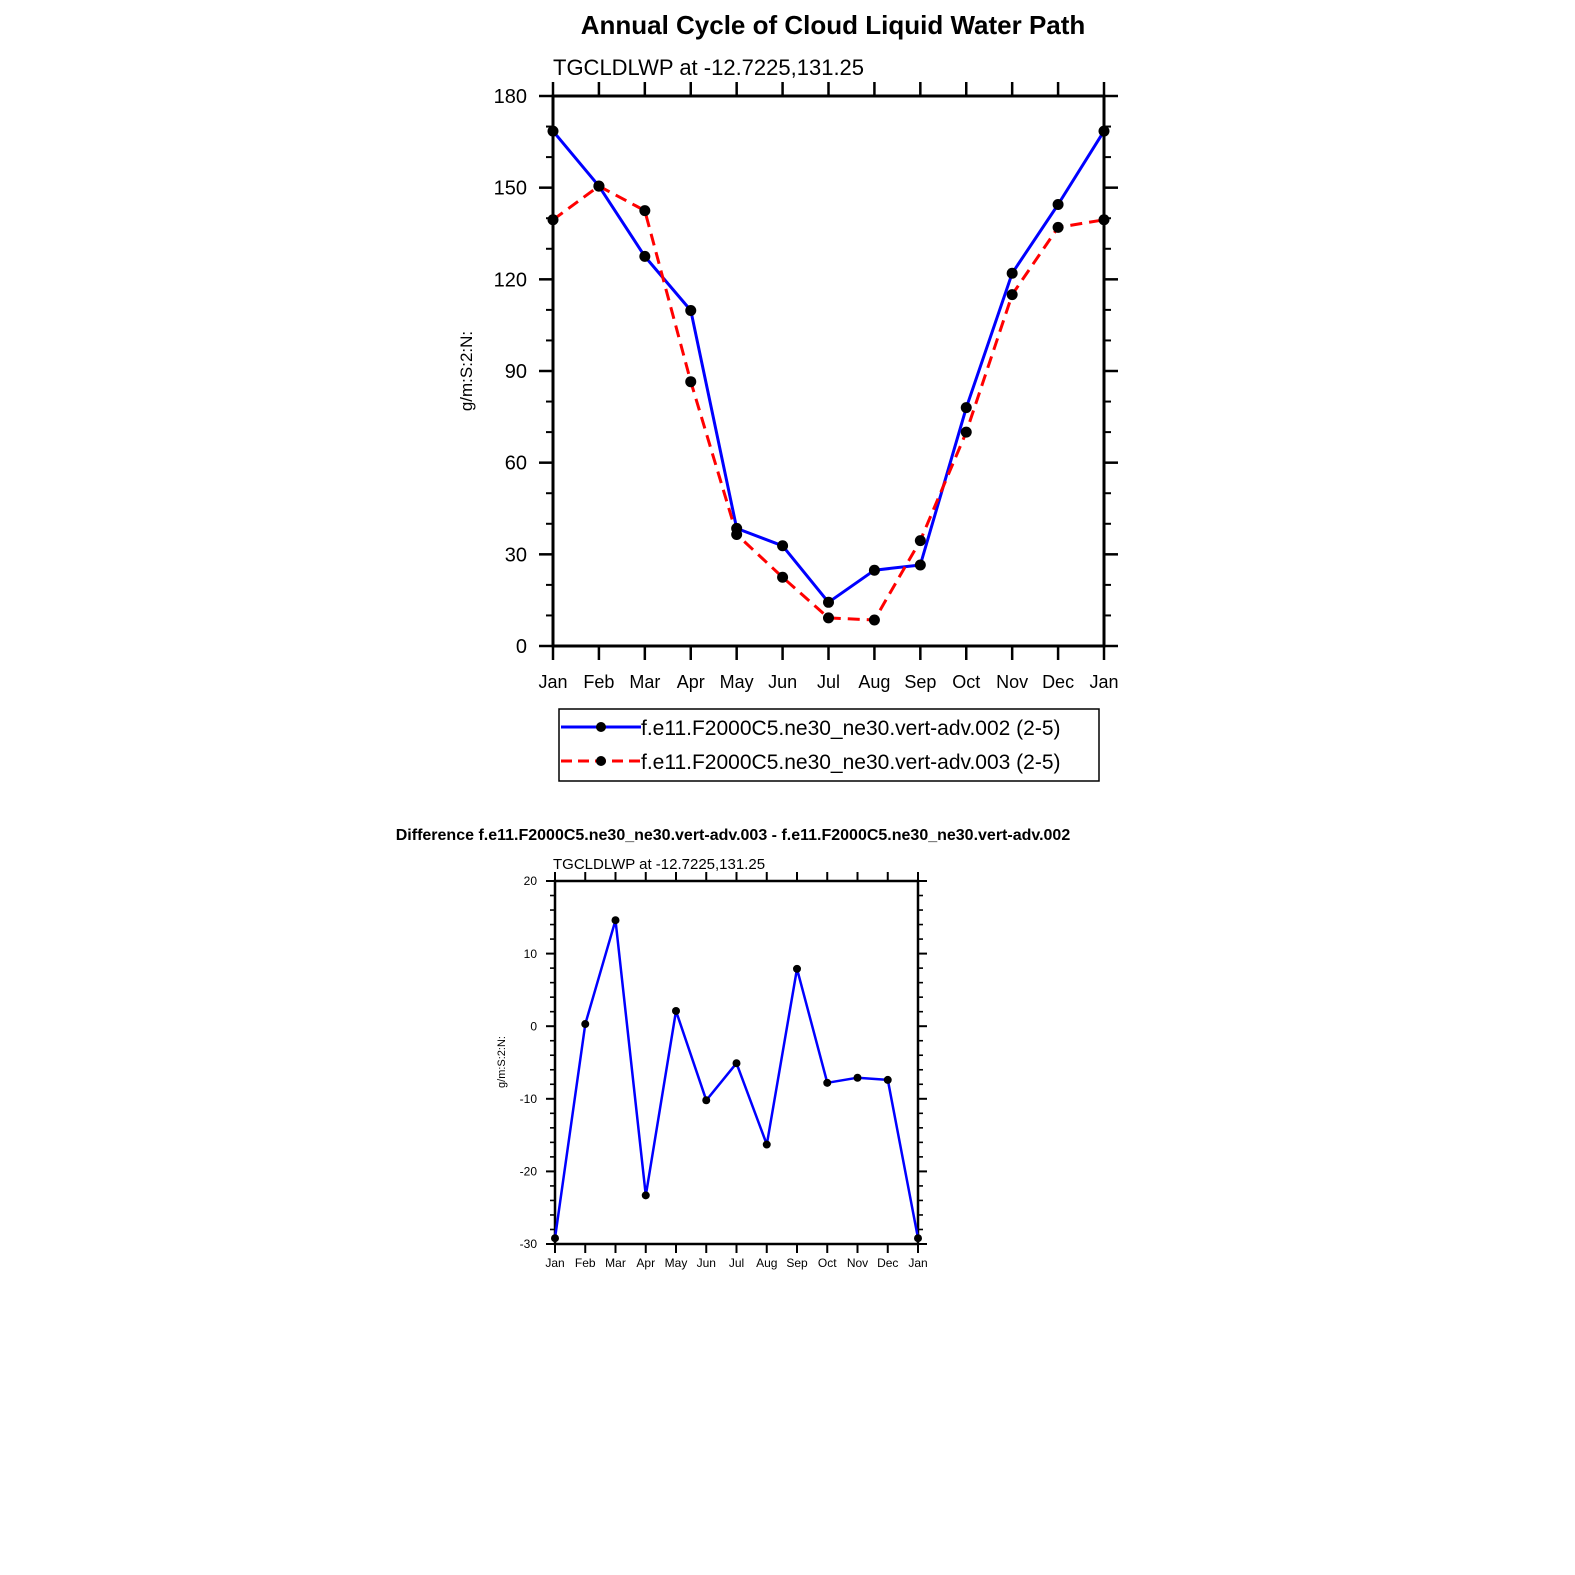 The image size is (1575, 1575). I want to click on diff-y-axis-label: g/m:S:2:N:, so click(502, 1062).